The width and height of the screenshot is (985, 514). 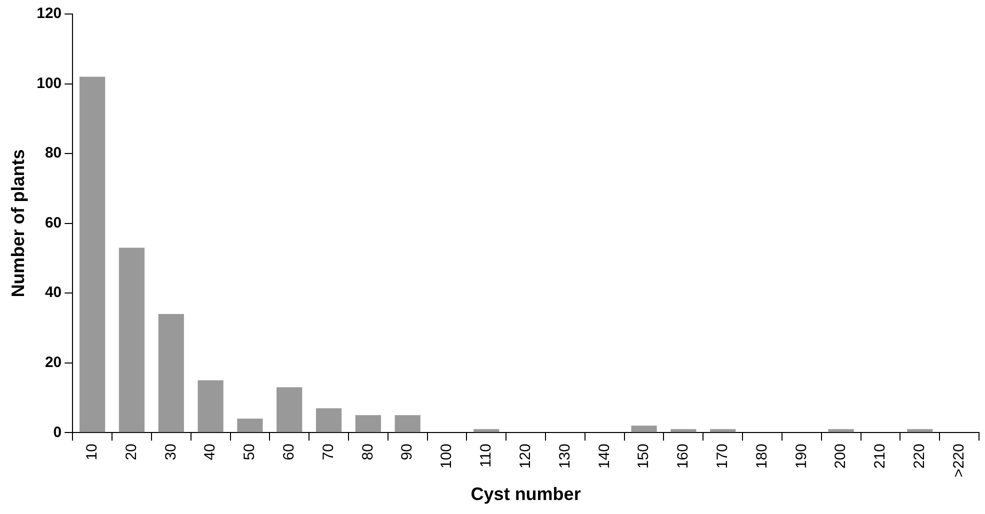 What do you see at coordinates (289, 452) in the screenshot?
I see `x-tick-label: 60` at bounding box center [289, 452].